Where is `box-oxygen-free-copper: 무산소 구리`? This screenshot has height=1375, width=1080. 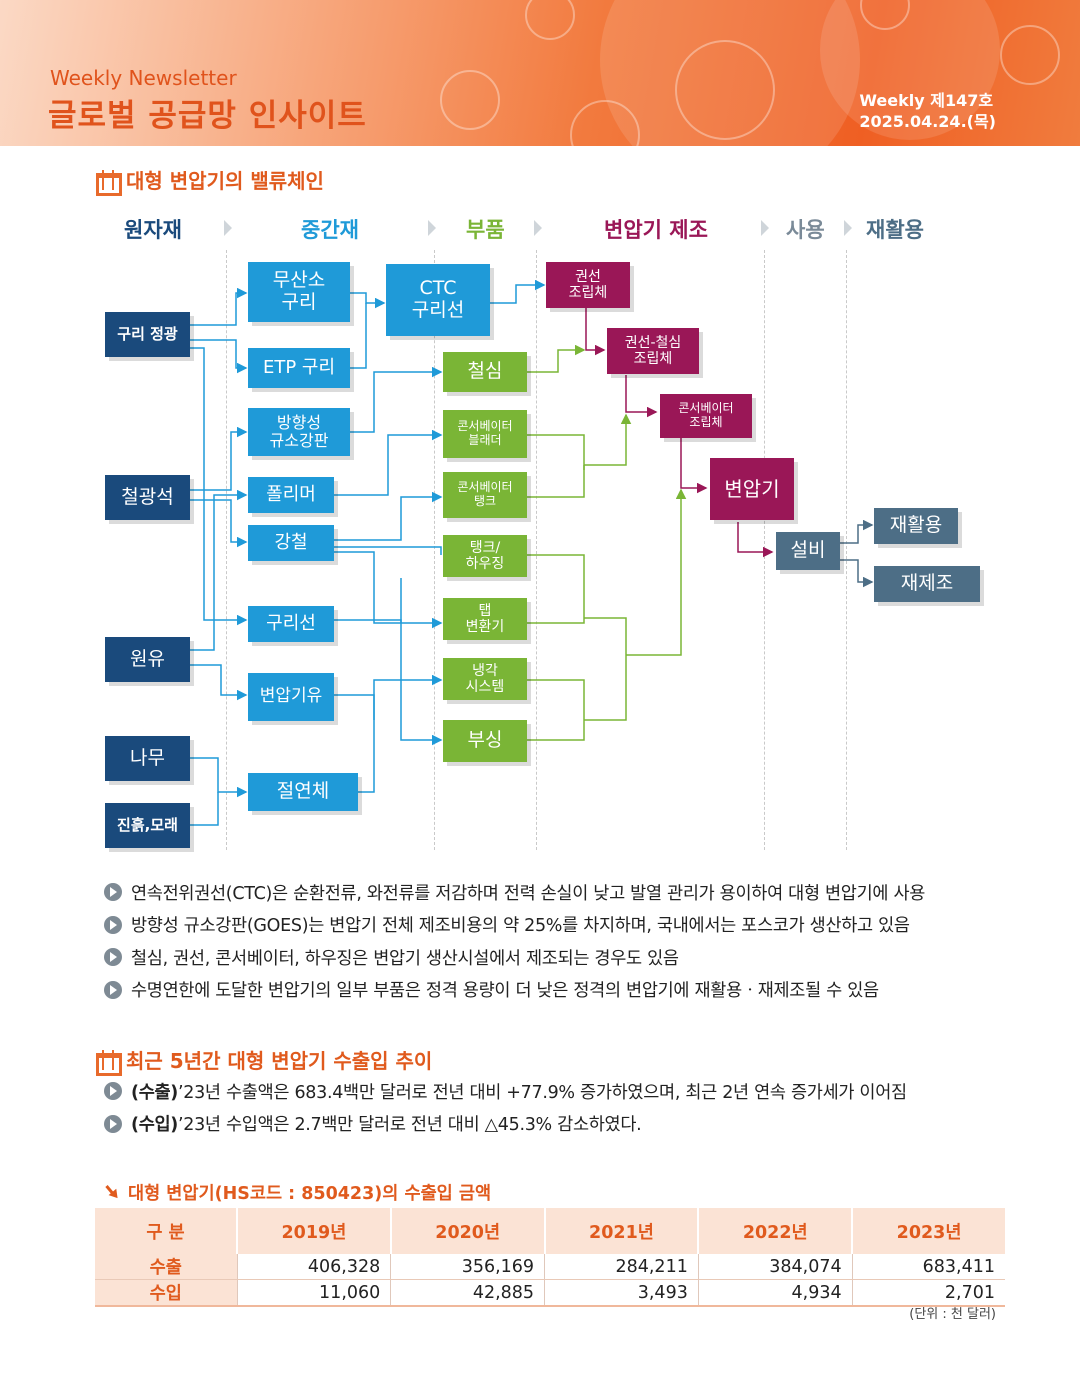 box-oxygen-free-copper: 무산소 구리 is located at coordinates (299, 292).